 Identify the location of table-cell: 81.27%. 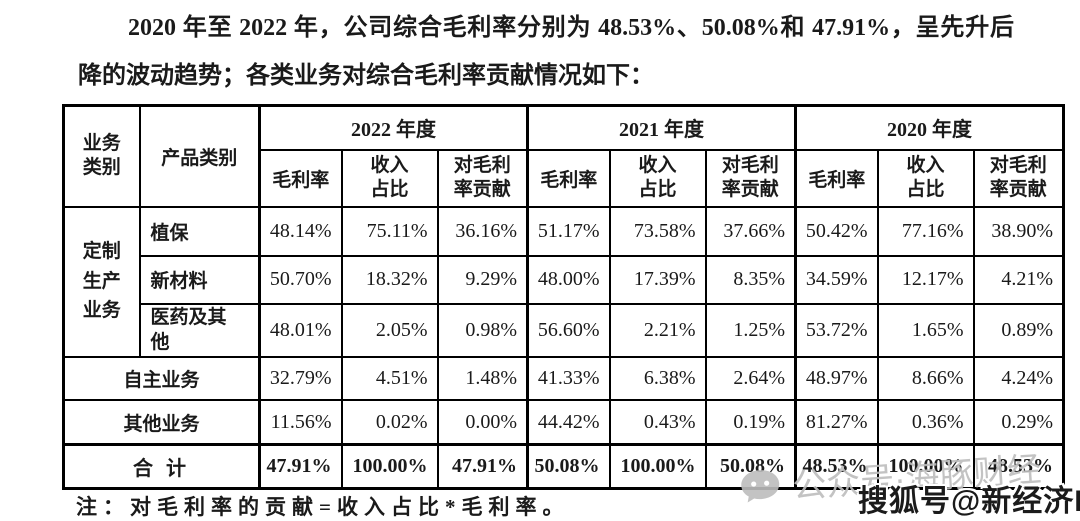
(836, 422).